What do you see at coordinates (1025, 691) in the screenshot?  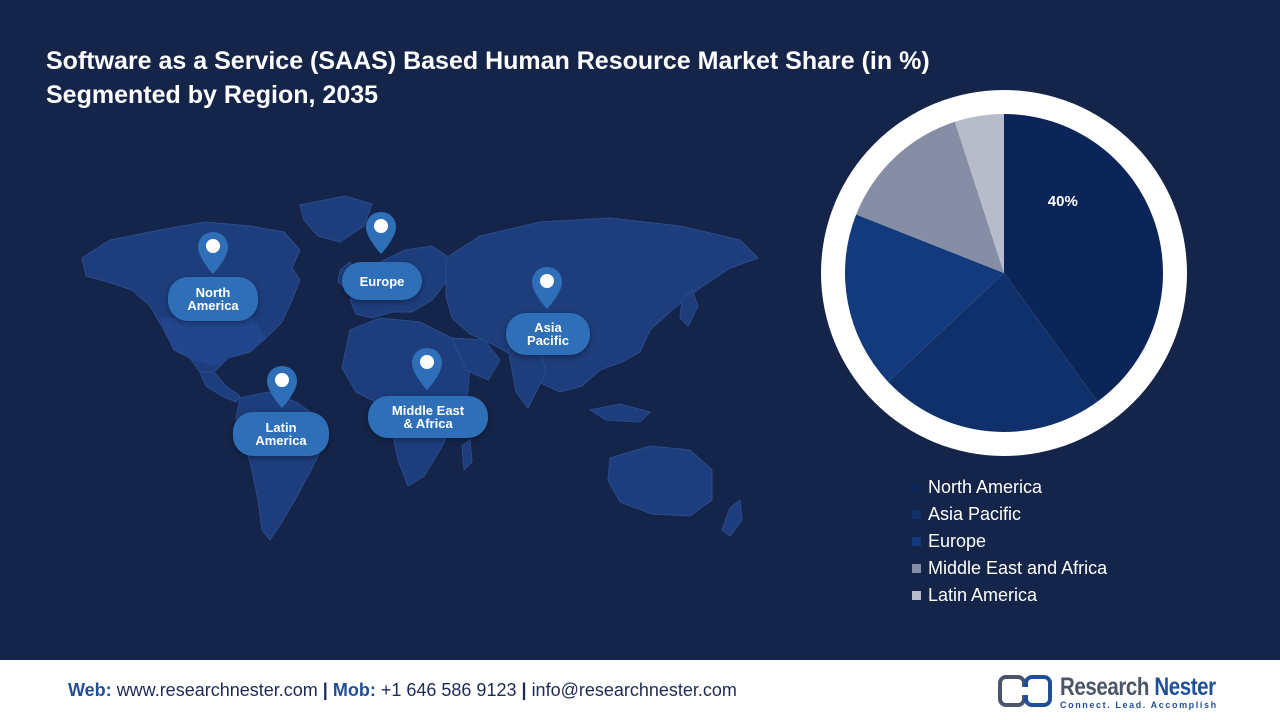 I see `logo-mark-icon` at bounding box center [1025, 691].